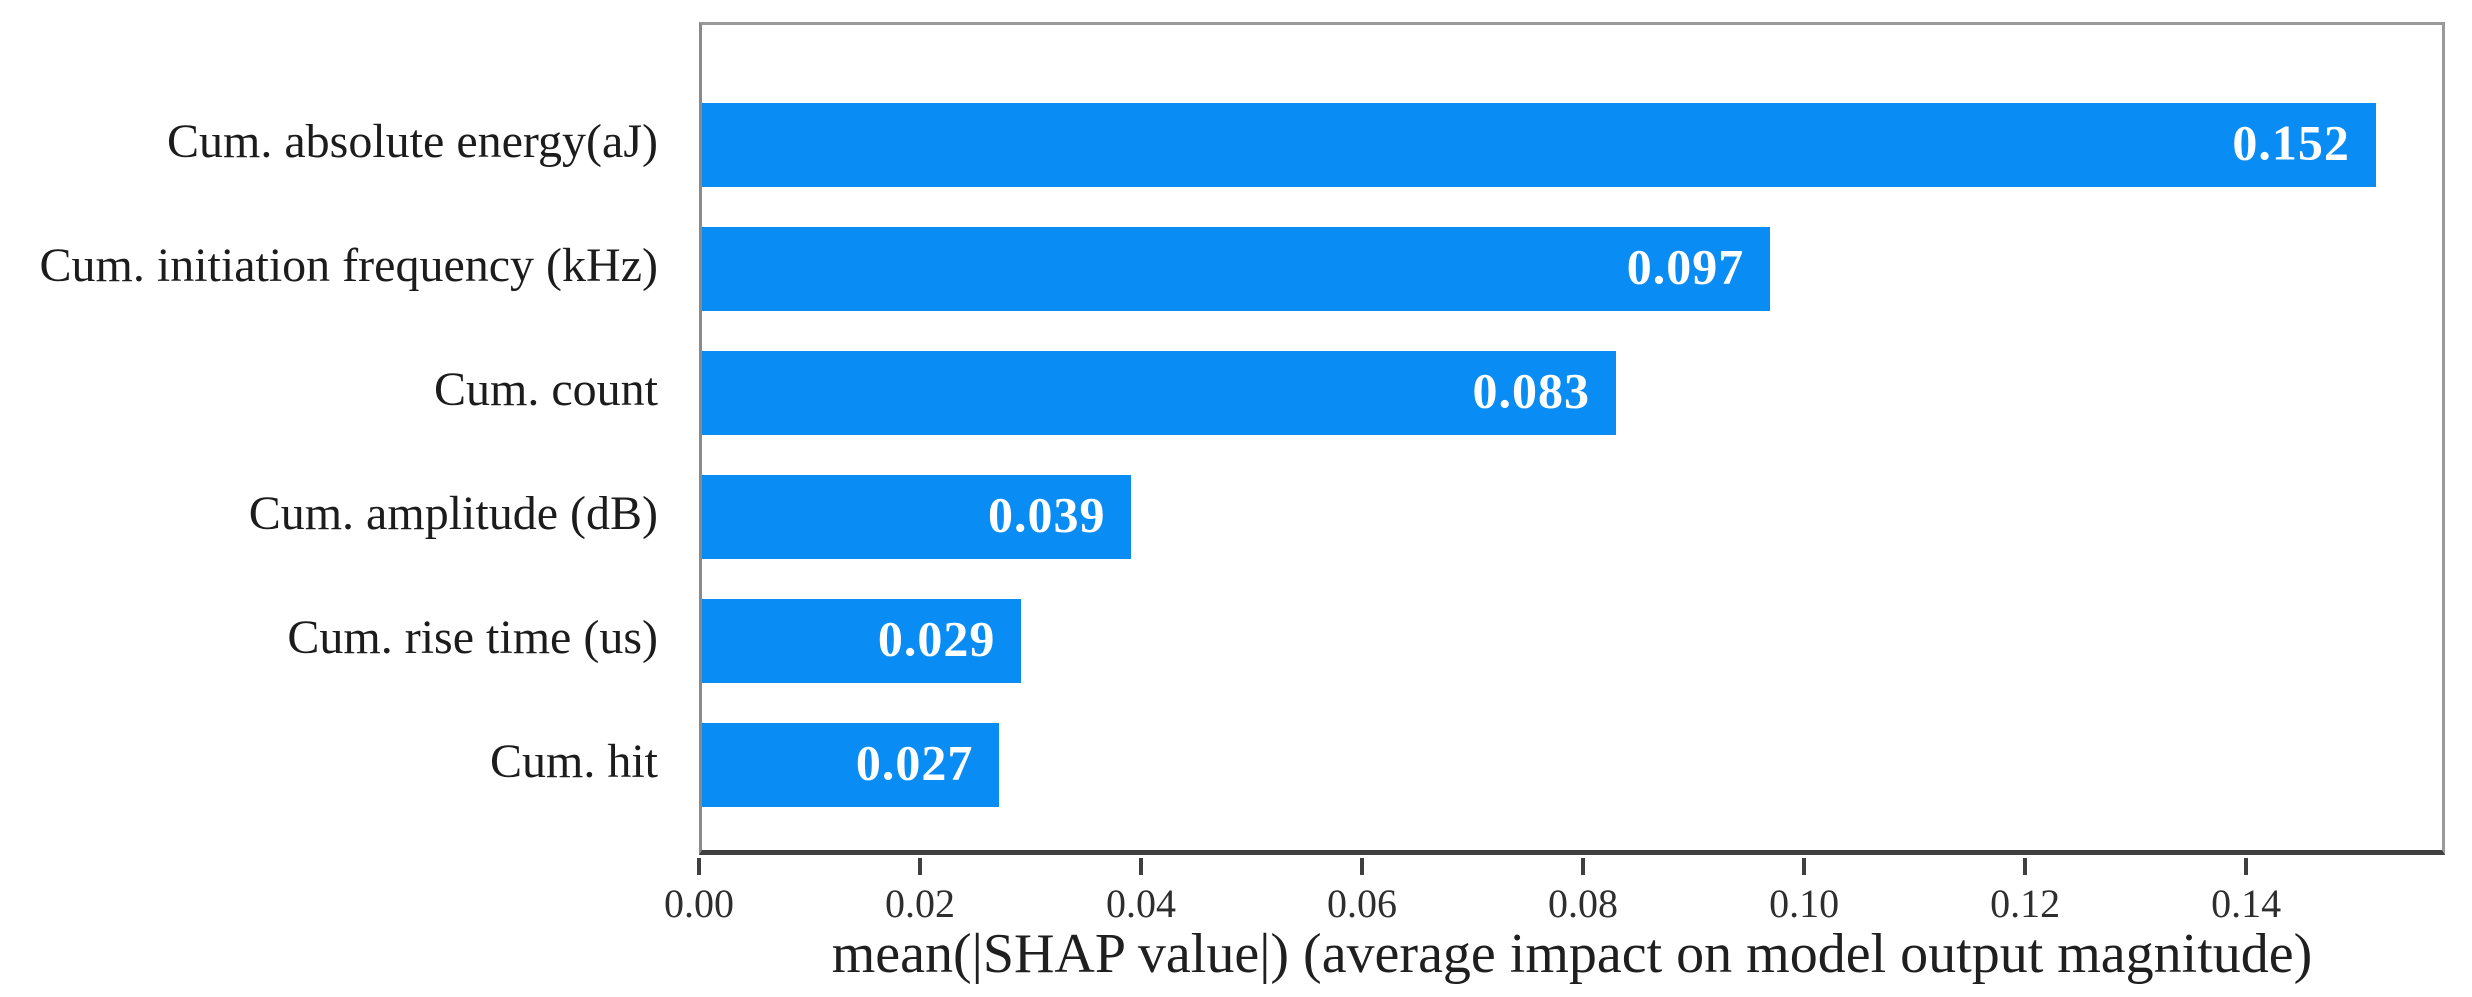 The image size is (2472, 997). I want to click on bar: 0.083, so click(1159, 393).